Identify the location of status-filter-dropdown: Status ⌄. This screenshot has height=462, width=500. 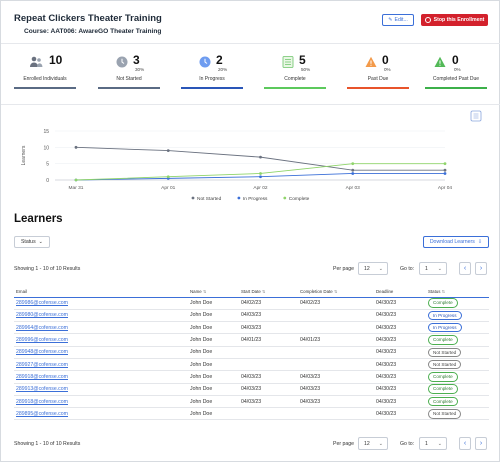
(32, 242).